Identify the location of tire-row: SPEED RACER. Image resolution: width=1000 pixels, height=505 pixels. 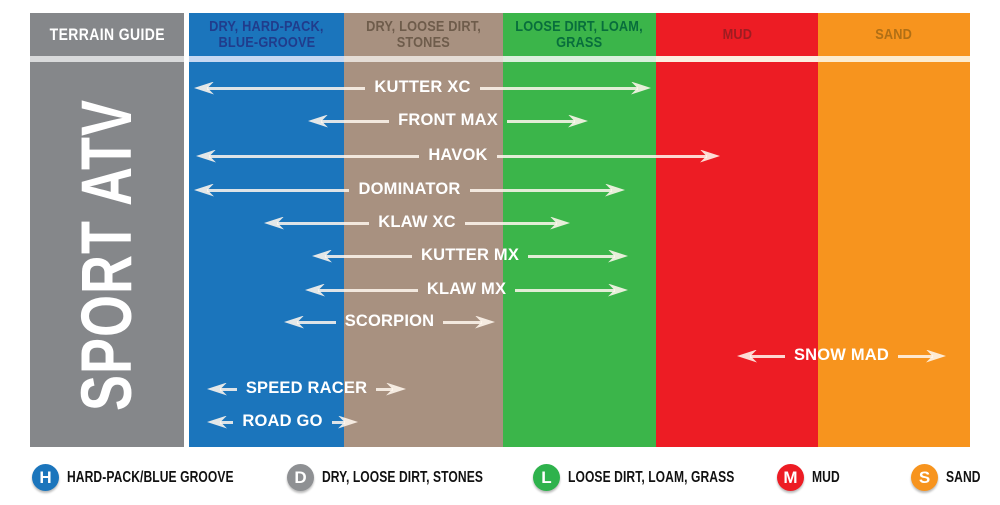
(307, 389).